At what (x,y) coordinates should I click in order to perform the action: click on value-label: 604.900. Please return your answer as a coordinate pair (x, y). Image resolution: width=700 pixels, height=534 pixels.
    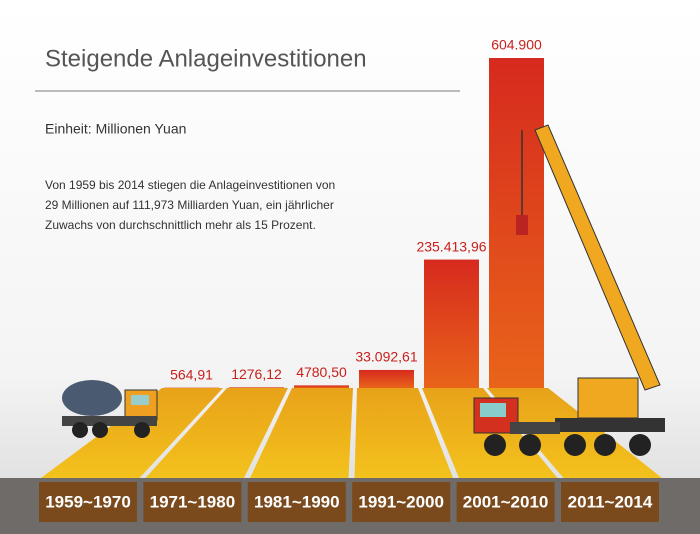
    Looking at the image, I should click on (516, 45).